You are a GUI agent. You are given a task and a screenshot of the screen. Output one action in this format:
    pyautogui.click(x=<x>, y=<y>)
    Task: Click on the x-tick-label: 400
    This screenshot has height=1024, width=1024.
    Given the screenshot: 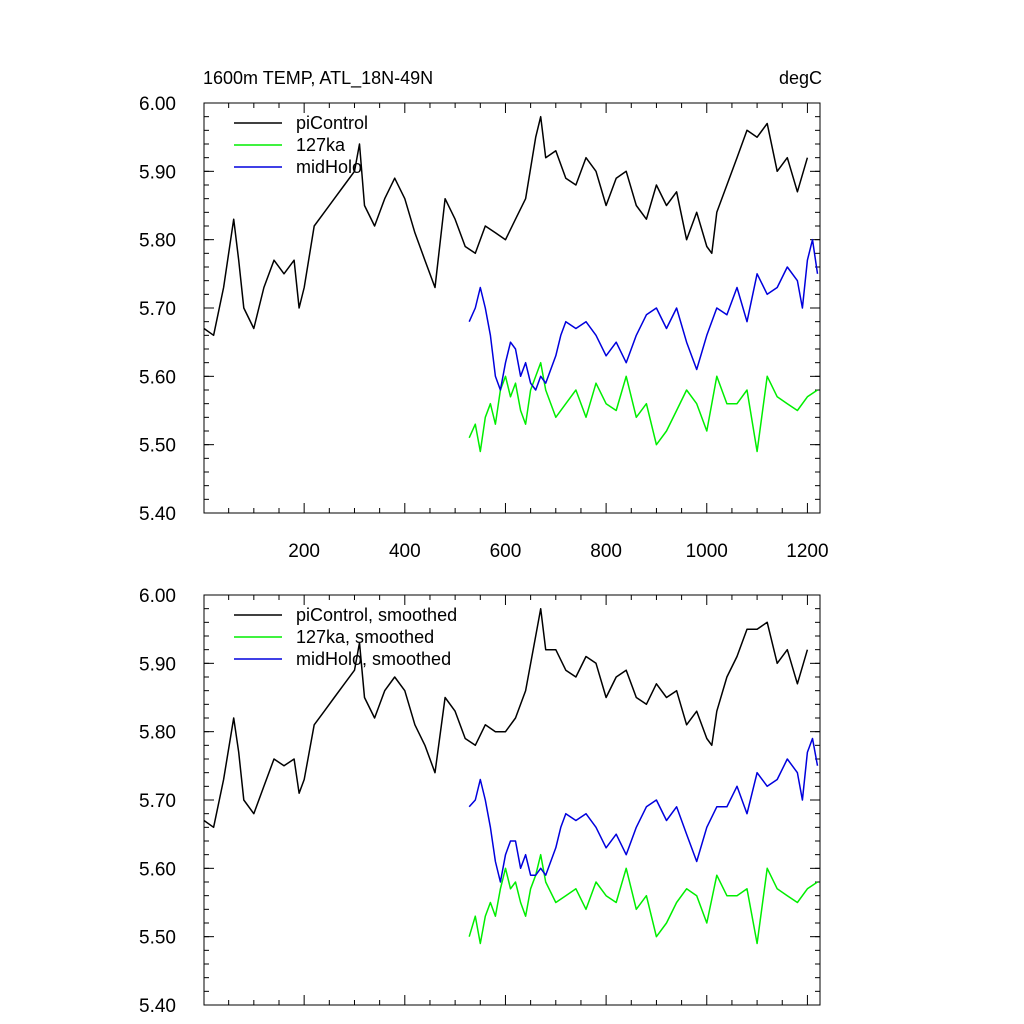 What is the action you would take?
    pyautogui.click(x=405, y=551)
    